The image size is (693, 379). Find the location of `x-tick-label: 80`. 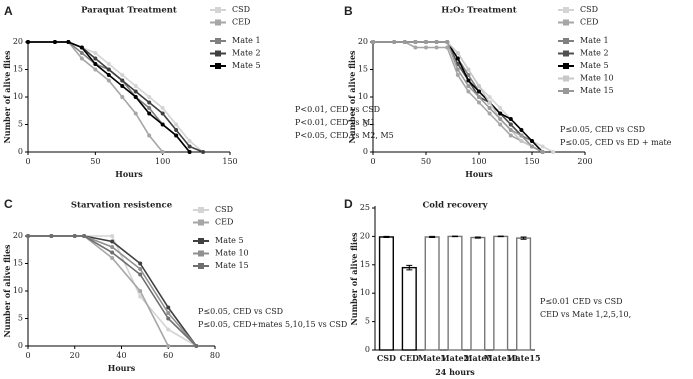

x-tick-label: 80 is located at coordinates (215, 355).